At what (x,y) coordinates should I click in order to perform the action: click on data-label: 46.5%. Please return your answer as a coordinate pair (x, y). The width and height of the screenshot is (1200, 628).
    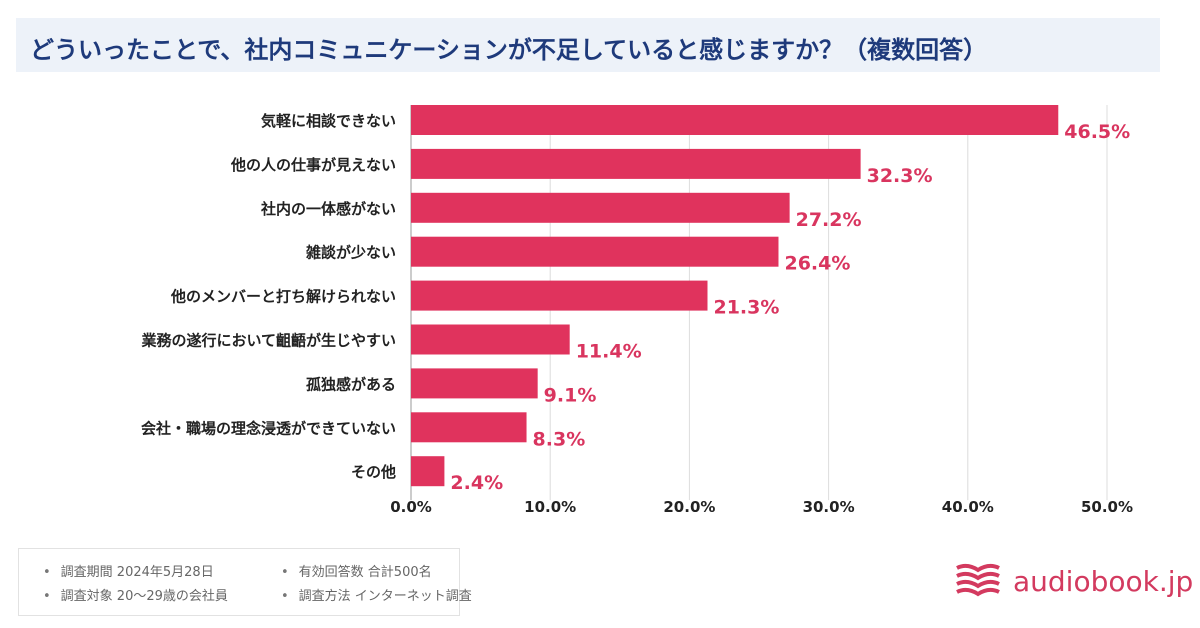
    Looking at the image, I should click on (1097, 132).